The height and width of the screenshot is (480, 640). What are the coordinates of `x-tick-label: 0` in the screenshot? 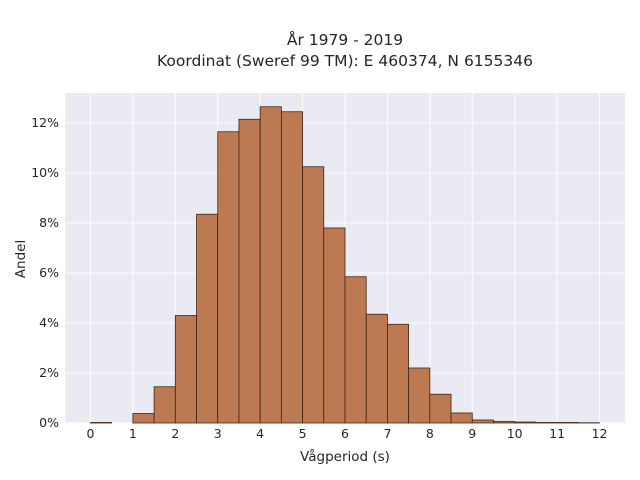 It's located at (90, 433).